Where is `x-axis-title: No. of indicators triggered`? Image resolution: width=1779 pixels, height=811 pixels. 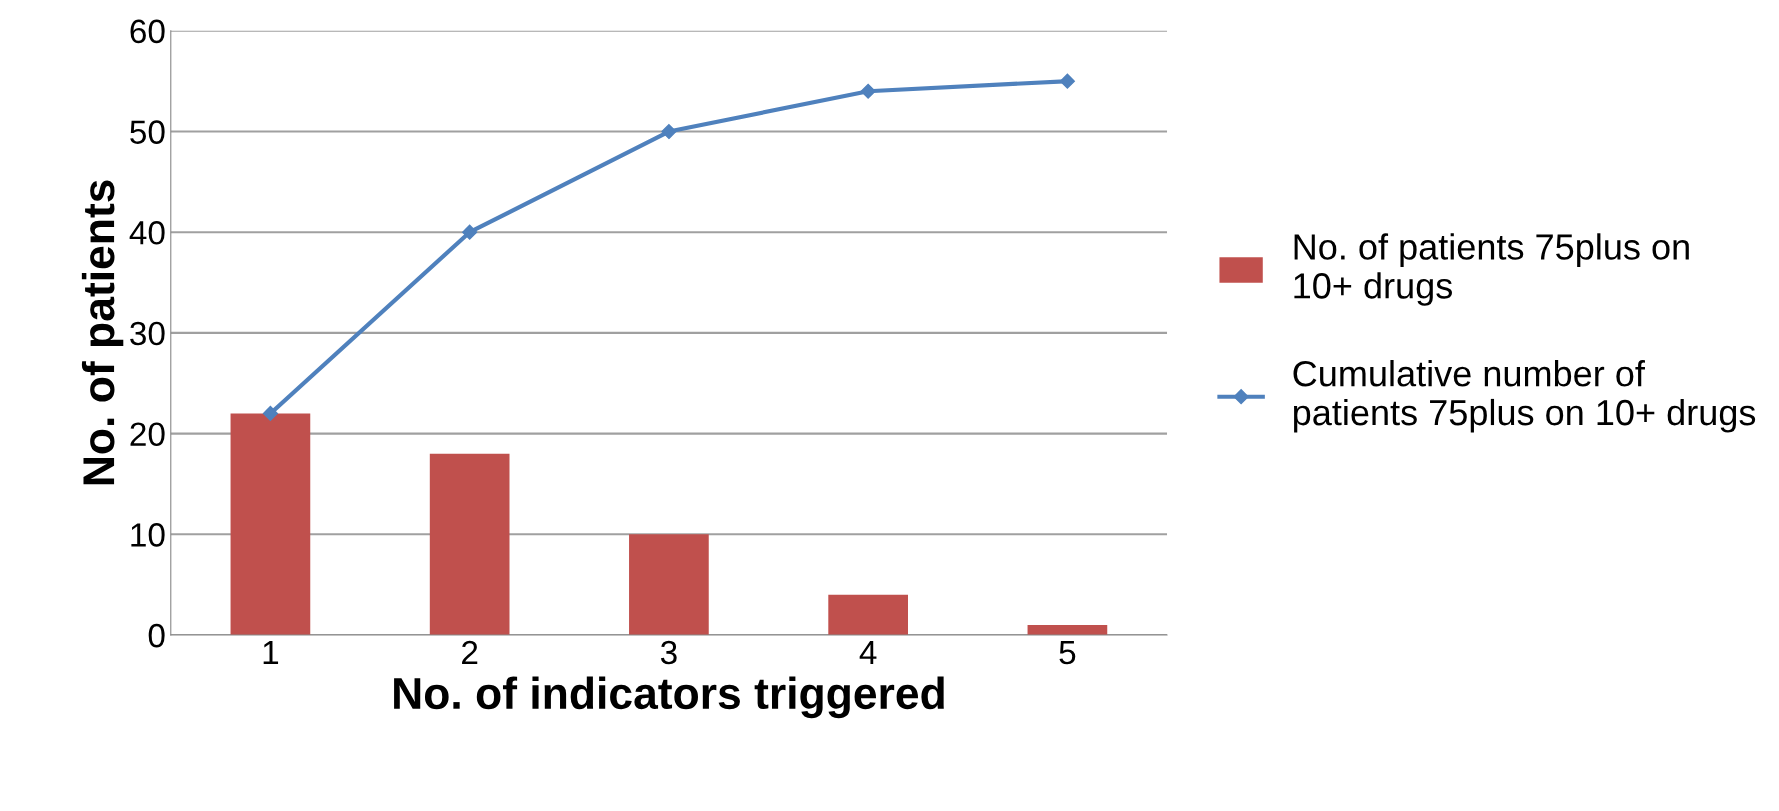 x-axis-title: No. of indicators triggered is located at coordinates (669, 697).